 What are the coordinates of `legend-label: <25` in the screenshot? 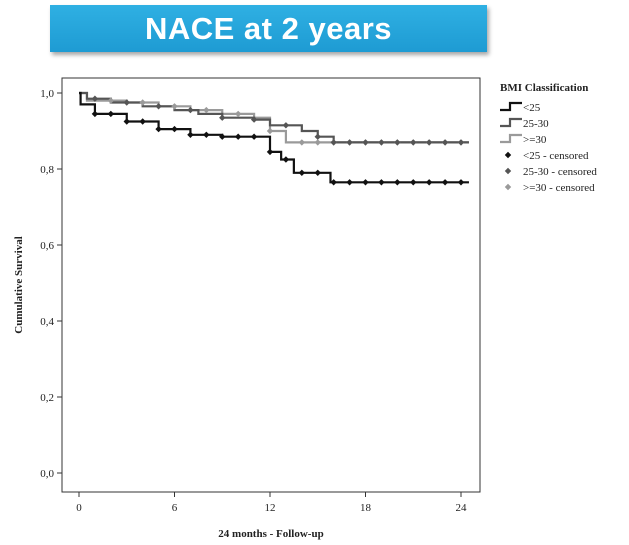 It's located at (532, 108).